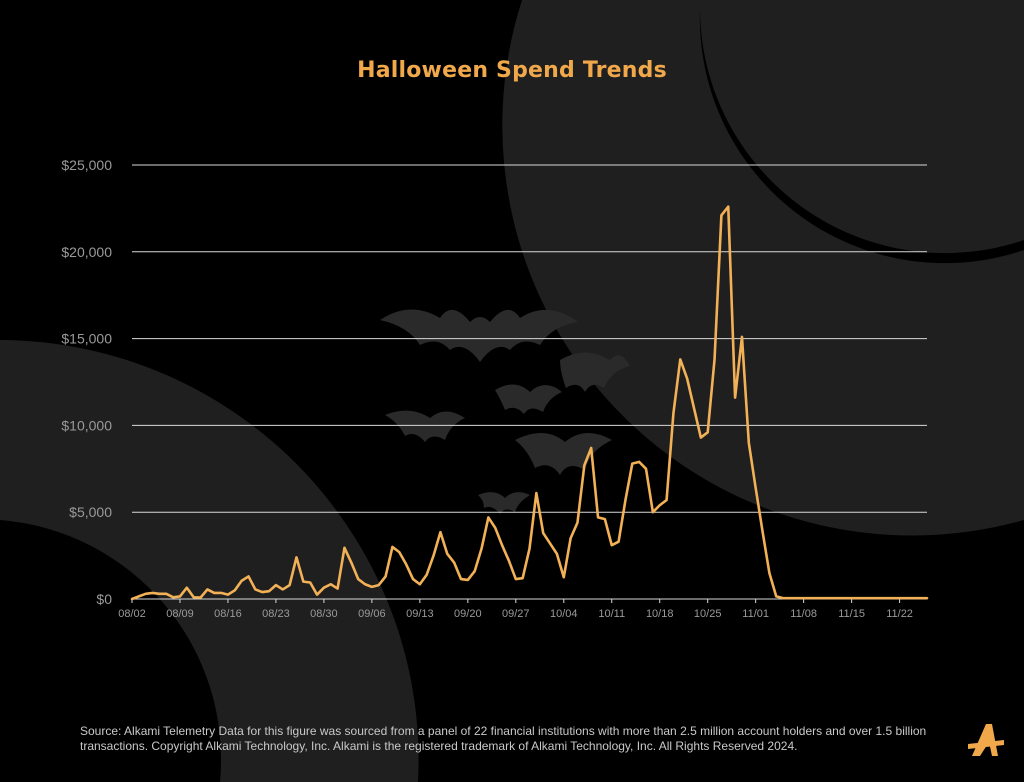  Describe the element at coordinates (324, 614) in the screenshot. I see `x-tick-label: 08/30` at that location.